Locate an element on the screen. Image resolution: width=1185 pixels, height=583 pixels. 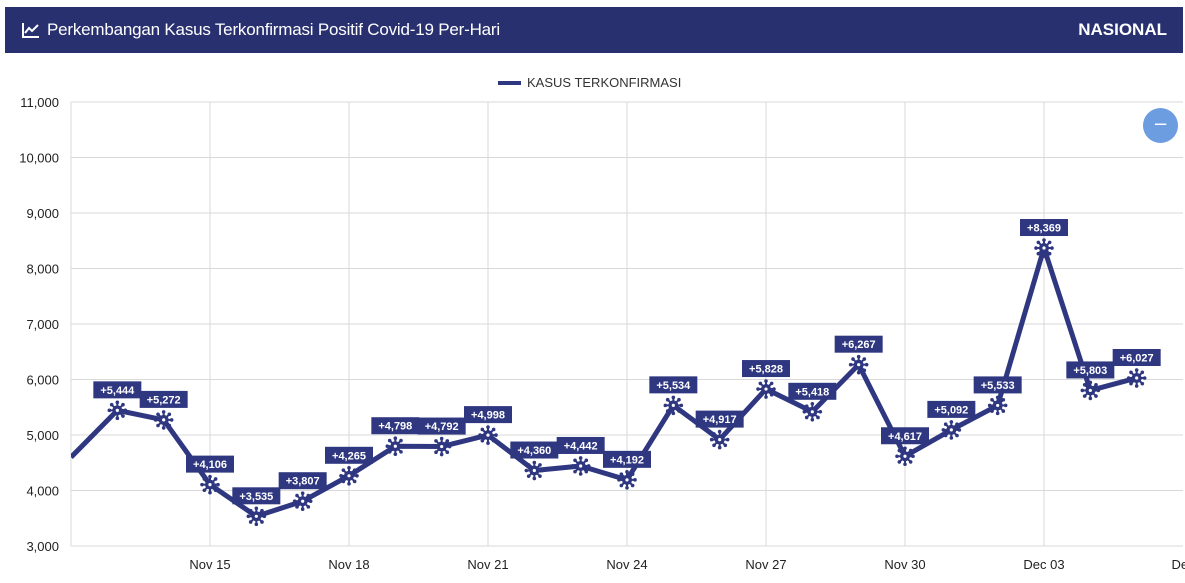
data-label: +4,106 is located at coordinates (210, 465).